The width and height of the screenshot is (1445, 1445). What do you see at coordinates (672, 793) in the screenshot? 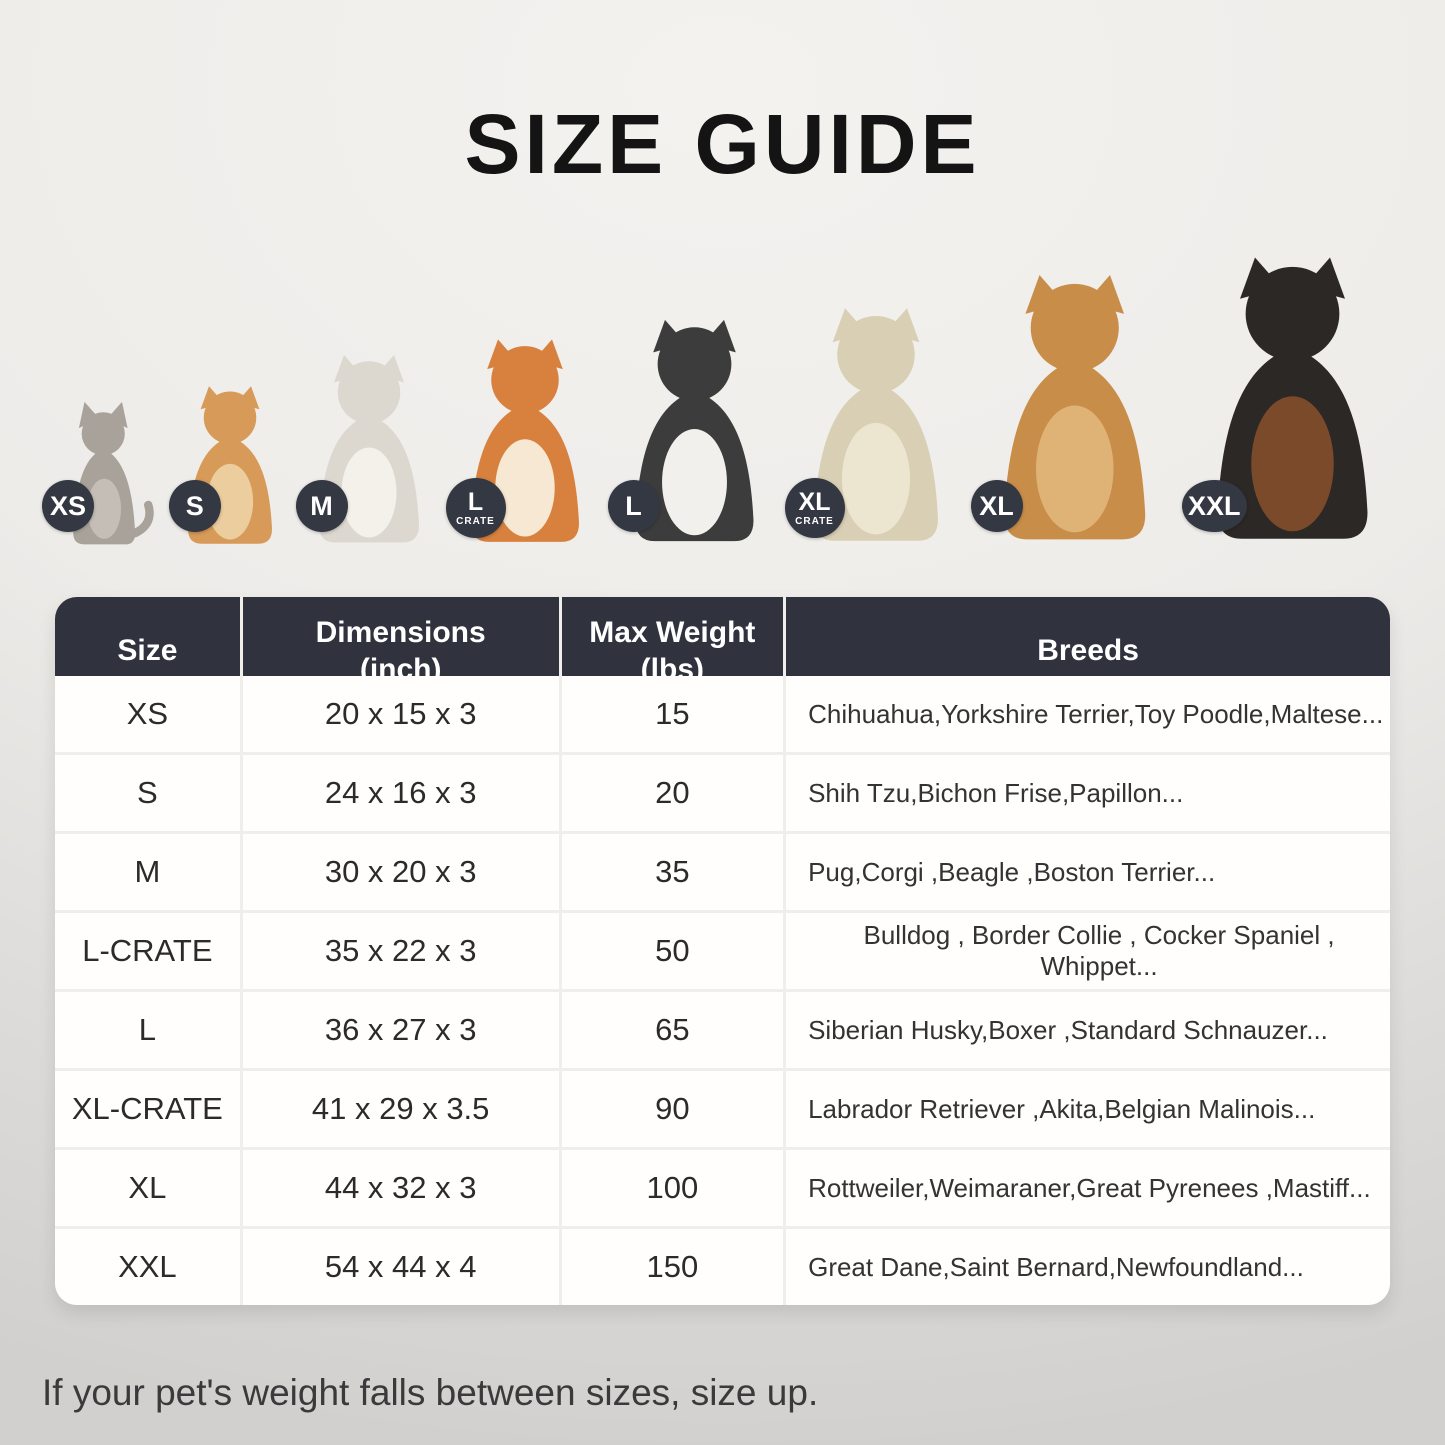
I see `cell-max-weight: 20` at bounding box center [672, 793].